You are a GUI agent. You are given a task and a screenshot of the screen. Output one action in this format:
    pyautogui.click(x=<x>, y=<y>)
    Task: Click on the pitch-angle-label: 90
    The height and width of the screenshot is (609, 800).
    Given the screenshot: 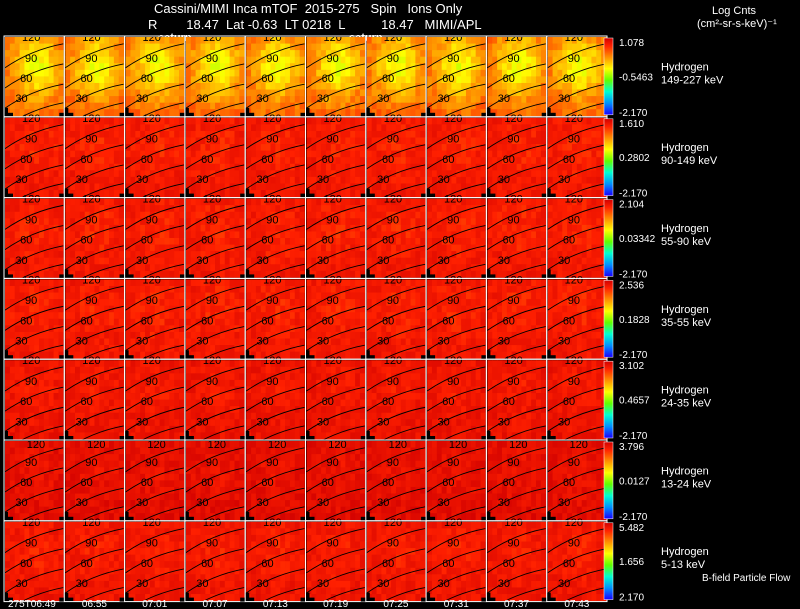 What is the action you would take?
    pyautogui.click(x=513, y=220)
    